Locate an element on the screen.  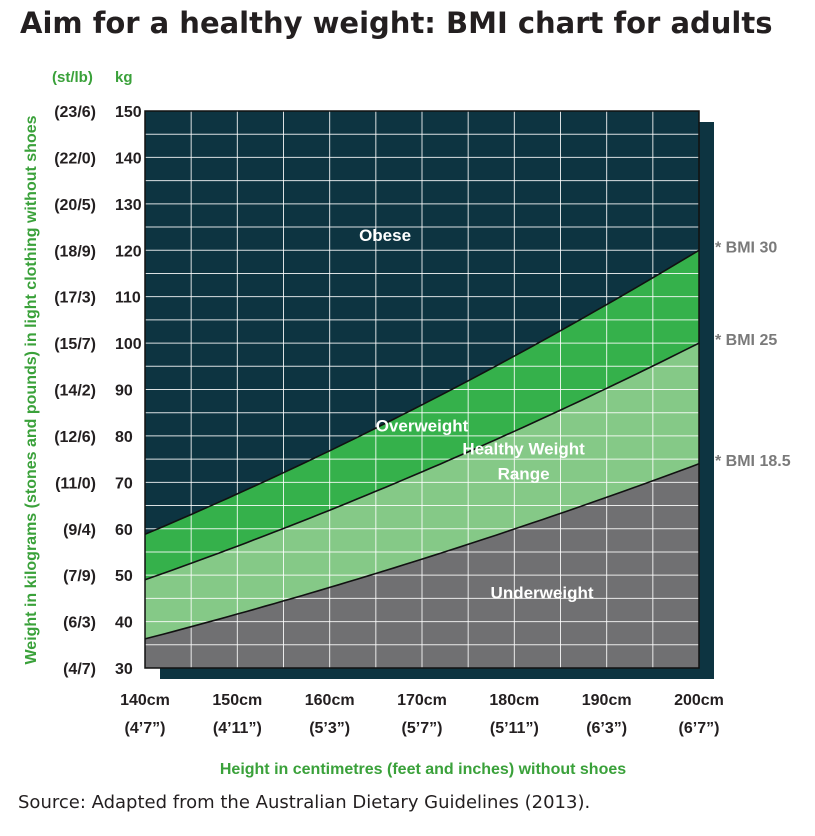
y-tick-stlb: (6/3) is located at coordinates (79, 623).